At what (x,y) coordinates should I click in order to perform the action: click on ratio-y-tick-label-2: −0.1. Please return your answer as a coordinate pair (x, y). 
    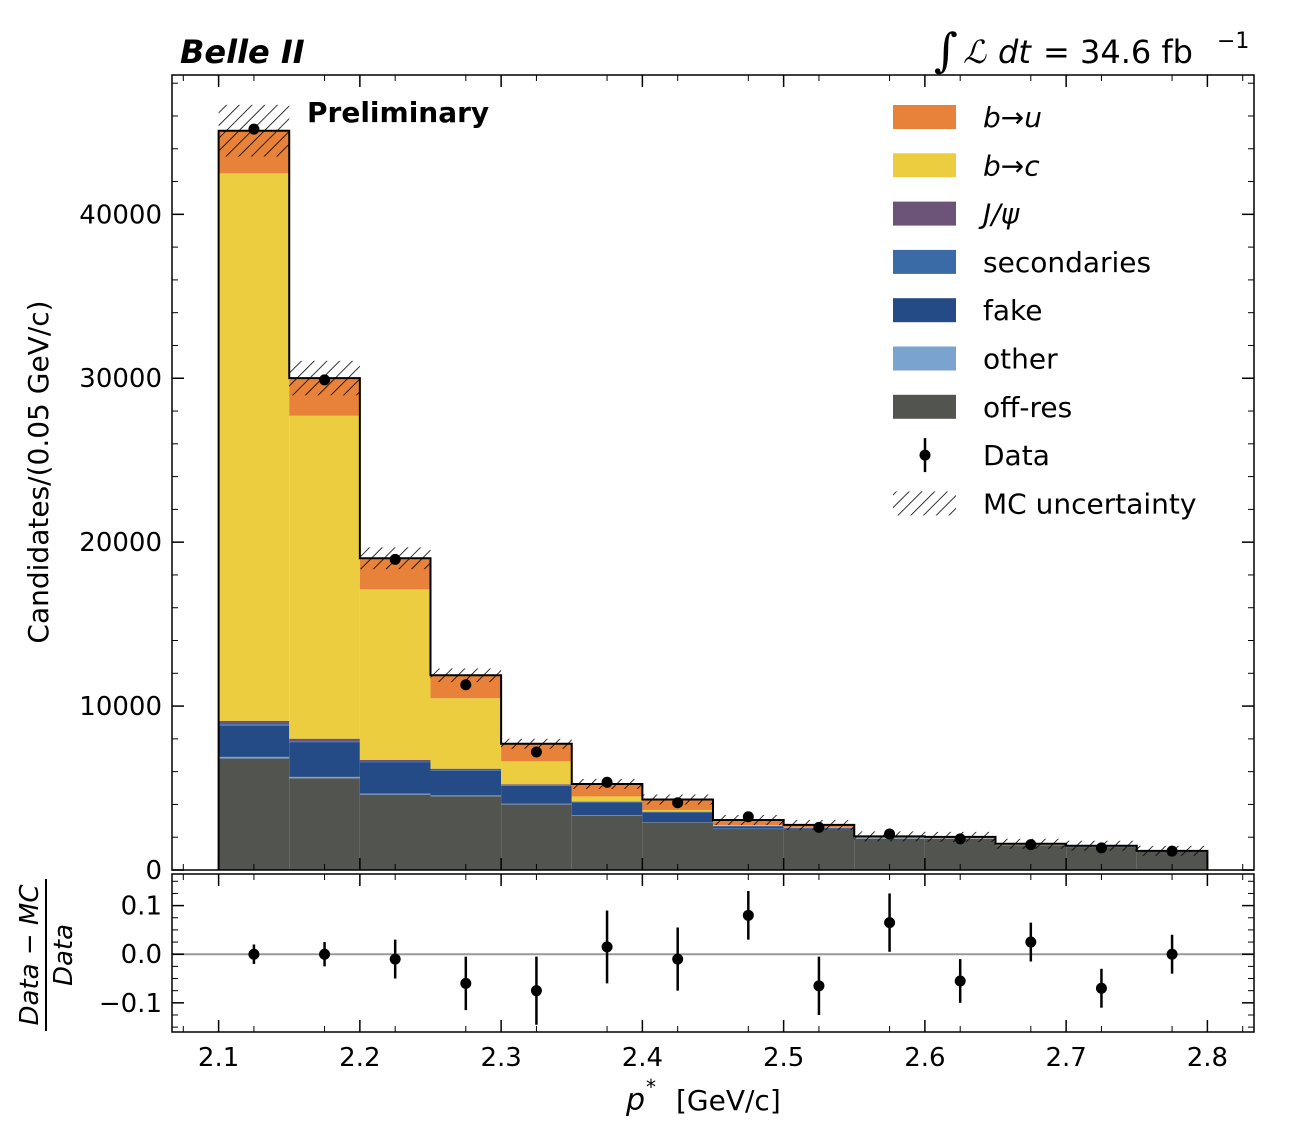
    Looking at the image, I should click on (130, 1004).